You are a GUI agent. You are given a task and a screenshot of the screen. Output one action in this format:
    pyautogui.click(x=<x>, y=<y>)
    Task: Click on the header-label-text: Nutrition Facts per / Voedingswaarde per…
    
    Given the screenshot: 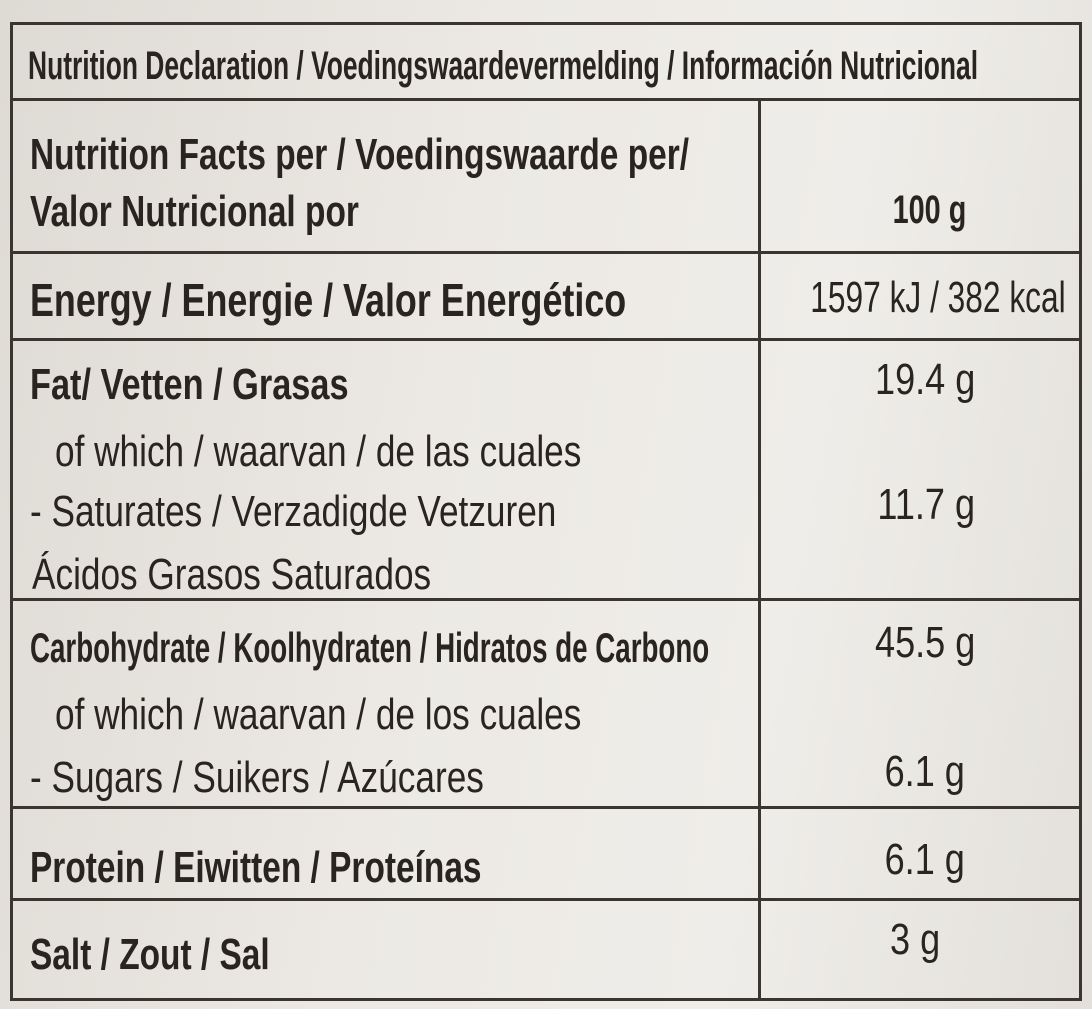 What is the action you would take?
    pyautogui.click(x=360, y=154)
    